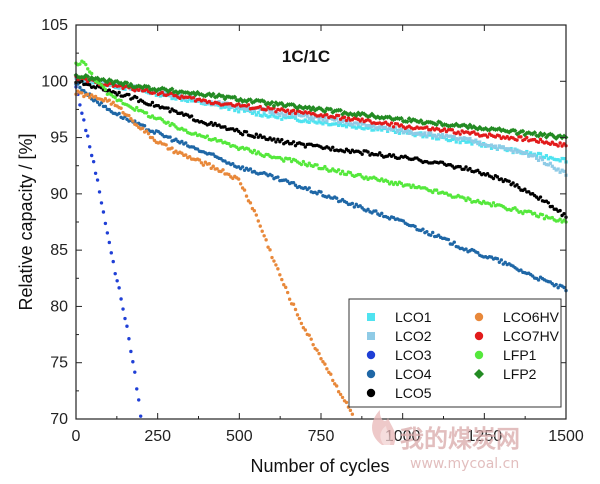  What do you see at coordinates (59, 306) in the screenshot?
I see `y-tick-label: 80` at bounding box center [59, 306].